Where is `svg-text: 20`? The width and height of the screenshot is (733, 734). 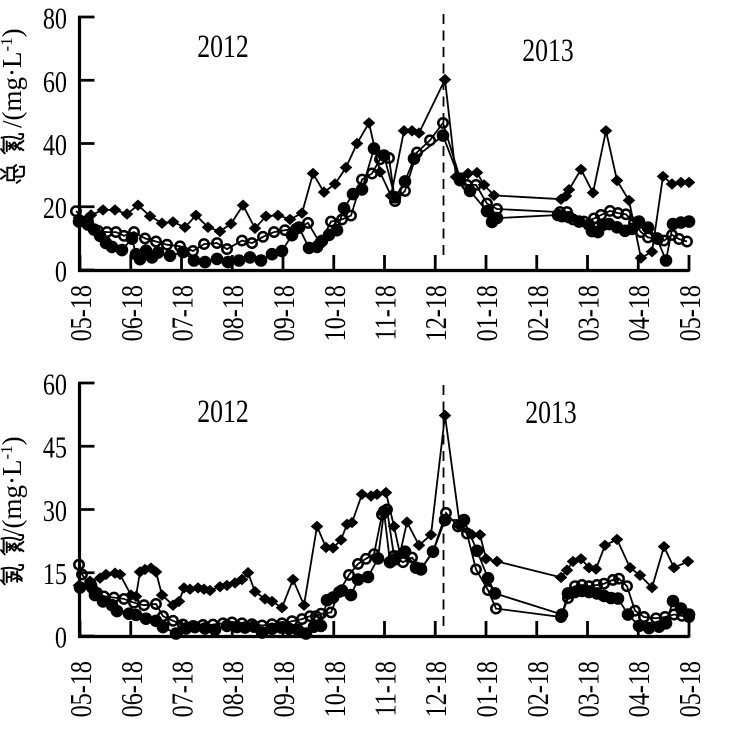 svg-text: 20 is located at coordinates (55, 208).